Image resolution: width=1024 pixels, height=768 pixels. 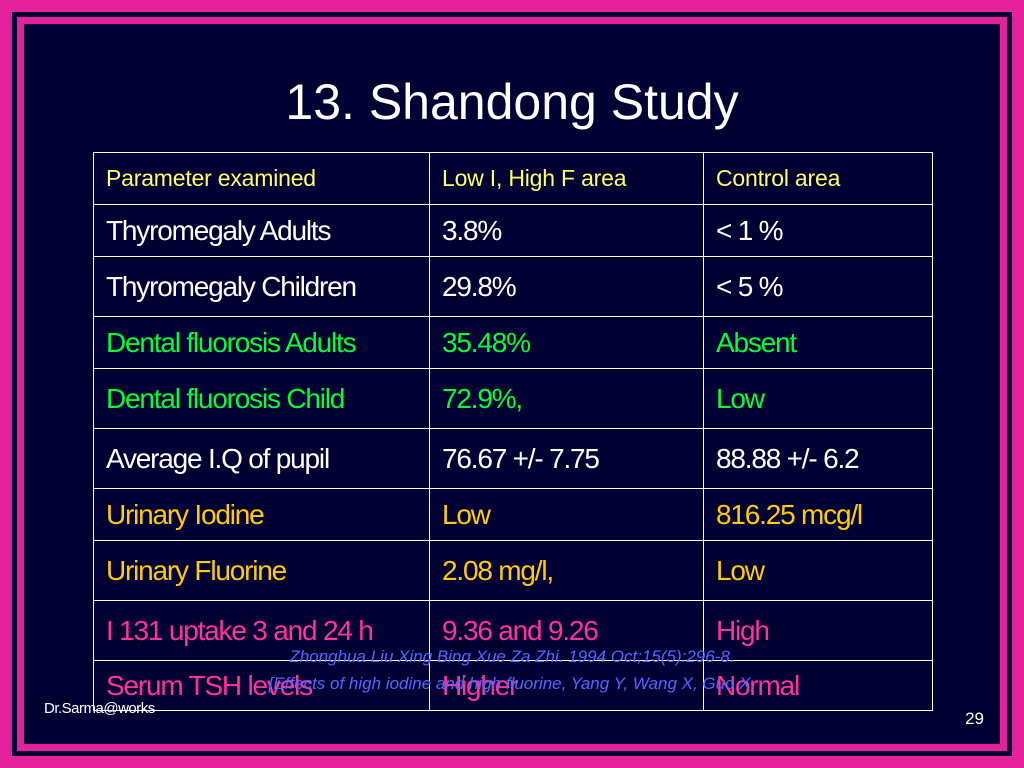 What do you see at coordinates (261, 570) in the screenshot?
I see `table-cell: Urinary Fluorine` at bounding box center [261, 570].